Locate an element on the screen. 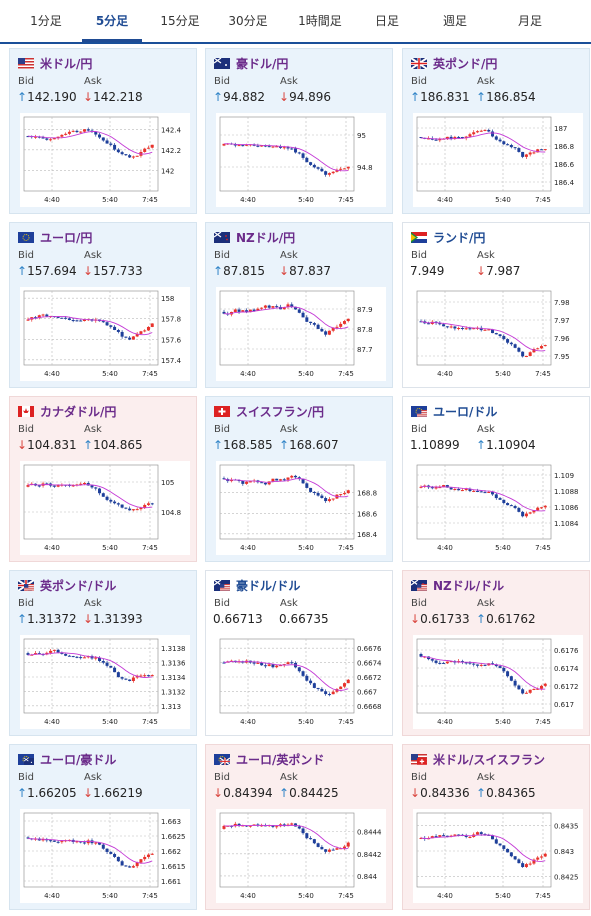 This screenshot has width=591, height=916. pair-title: ユーロ/円 is located at coordinates (55, 237).